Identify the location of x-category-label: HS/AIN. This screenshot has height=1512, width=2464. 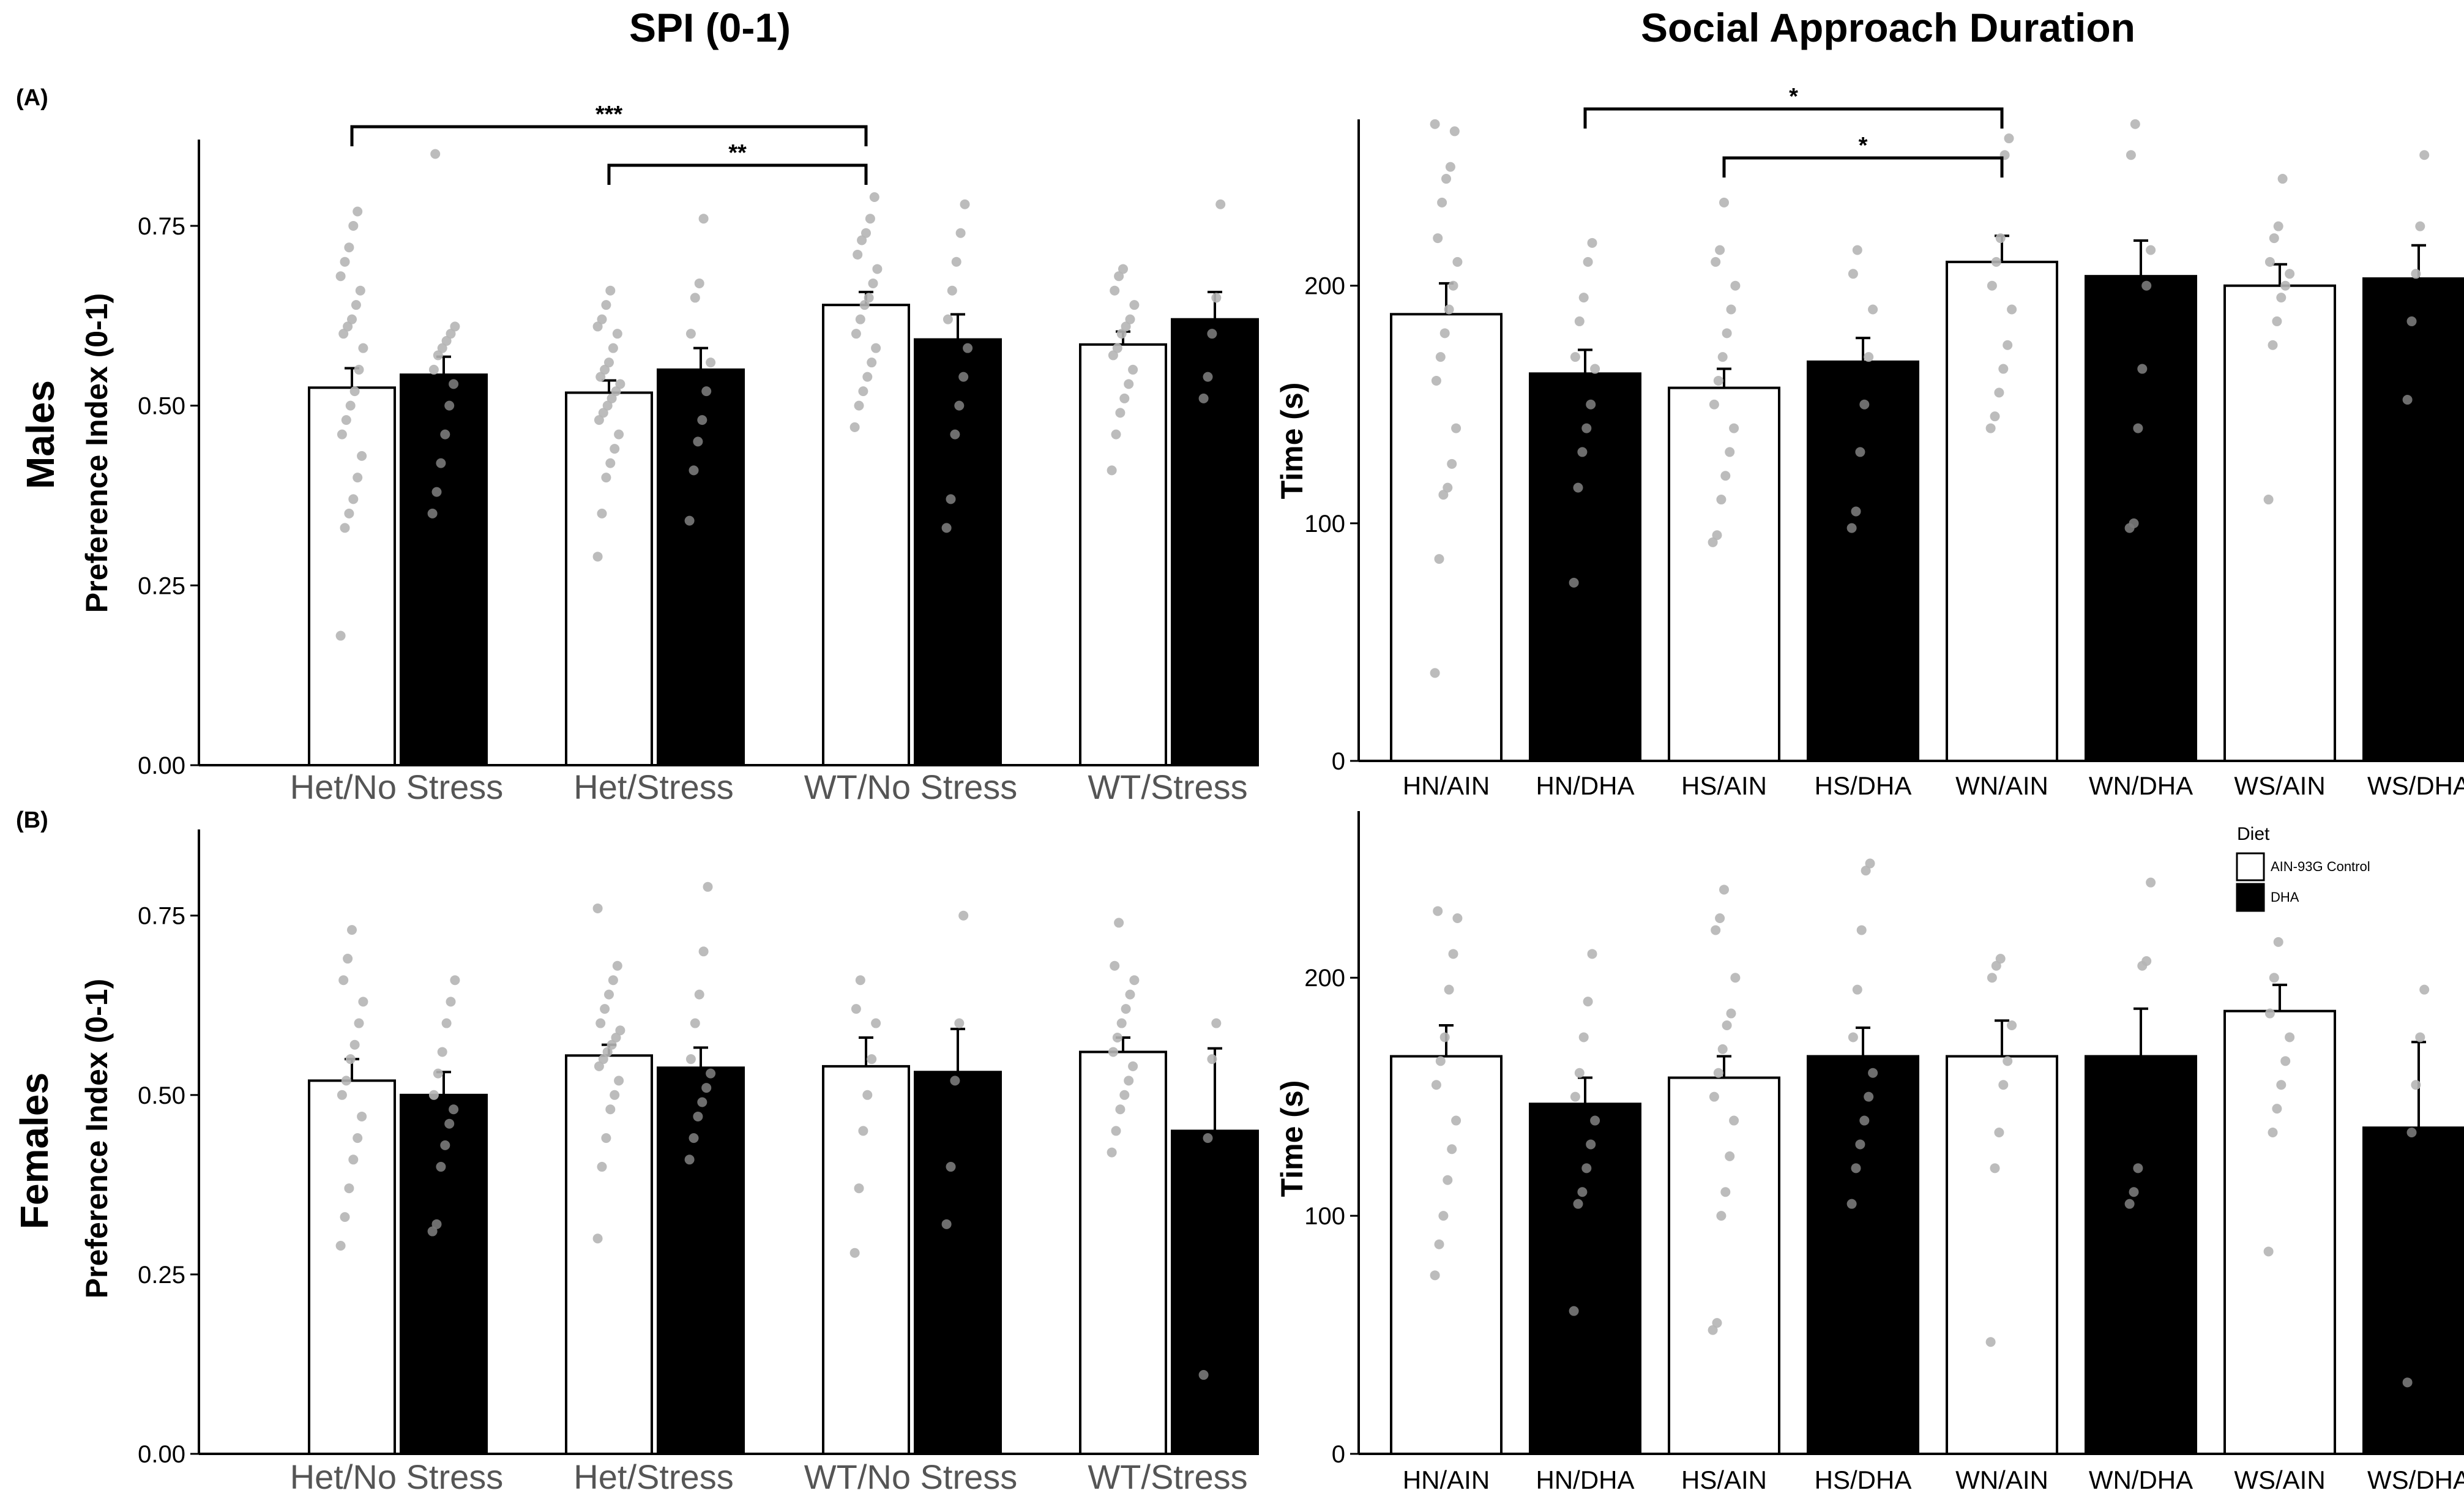
(1724, 785).